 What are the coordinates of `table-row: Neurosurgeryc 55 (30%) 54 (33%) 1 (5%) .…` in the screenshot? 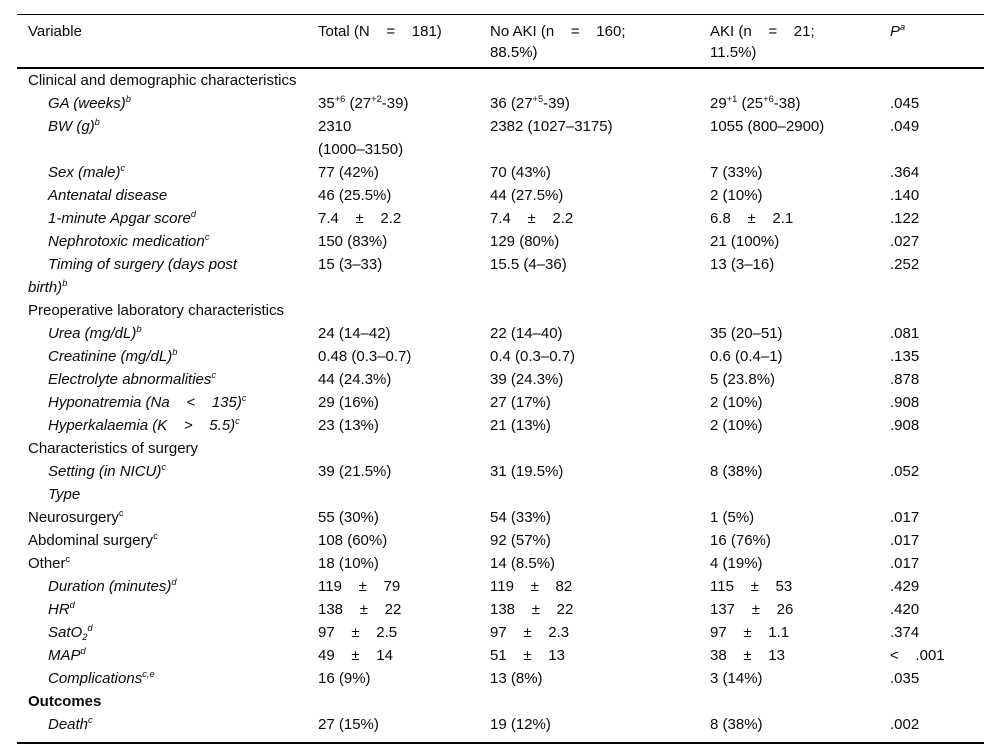 It's located at (500, 517).